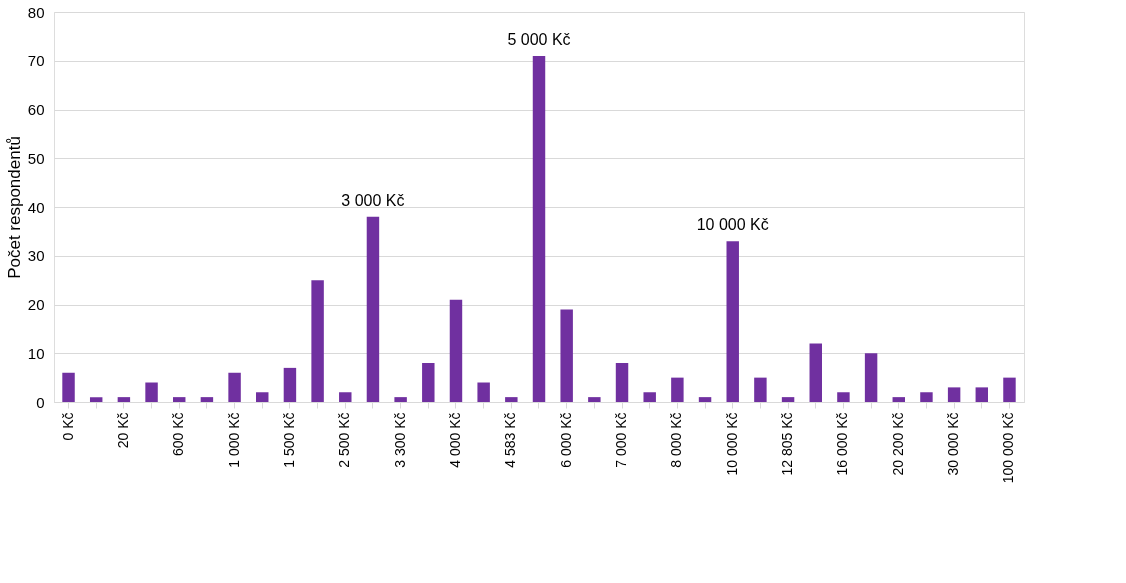 This screenshot has height=583, width=1126. I want to click on x-tick-label: 600 Kč, so click(178, 434).